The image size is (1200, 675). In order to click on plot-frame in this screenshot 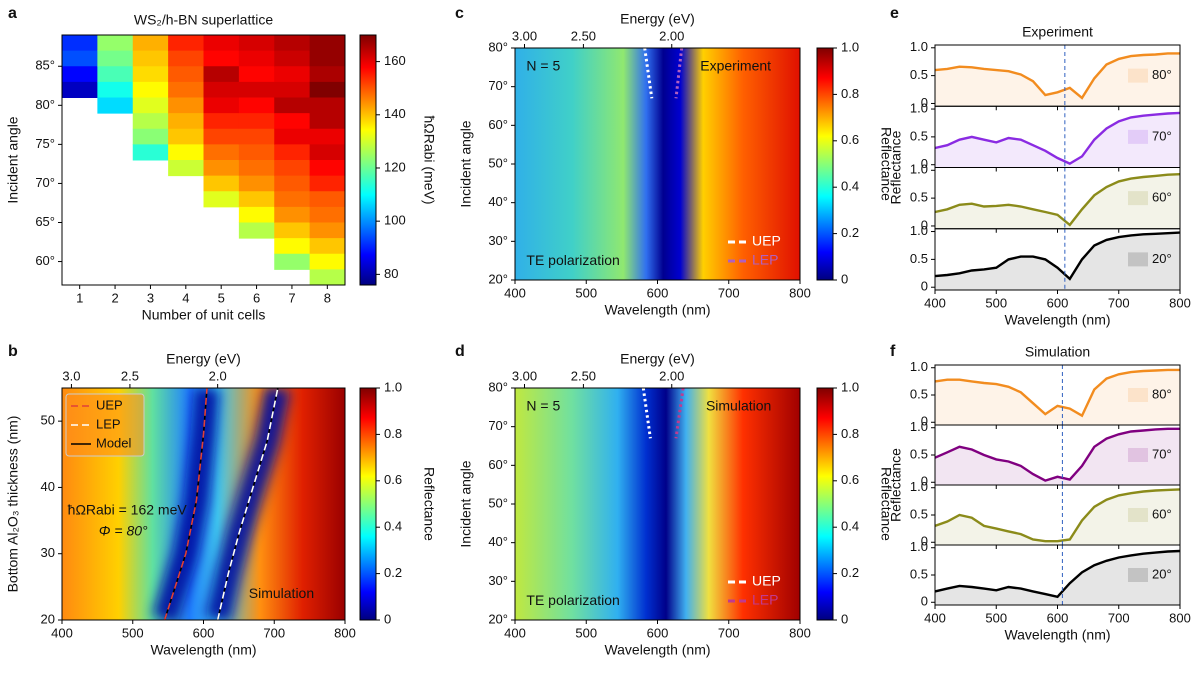, I will do `click(203, 160)`.